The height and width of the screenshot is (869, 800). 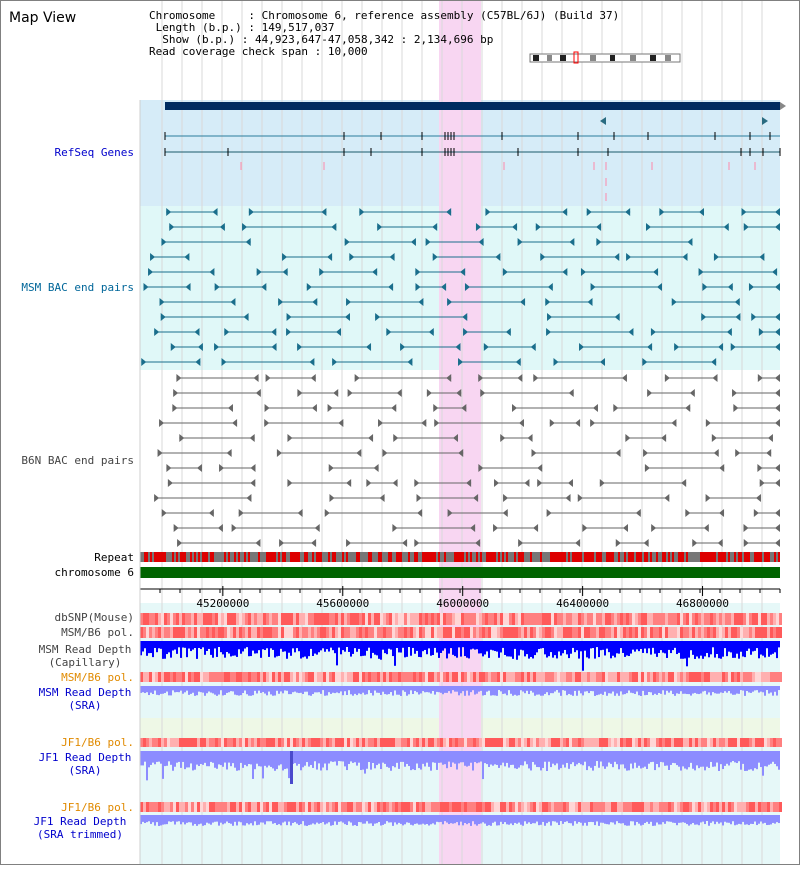 What do you see at coordinates (43, 18) in the screenshot?
I see `map-view-title: Map View` at bounding box center [43, 18].